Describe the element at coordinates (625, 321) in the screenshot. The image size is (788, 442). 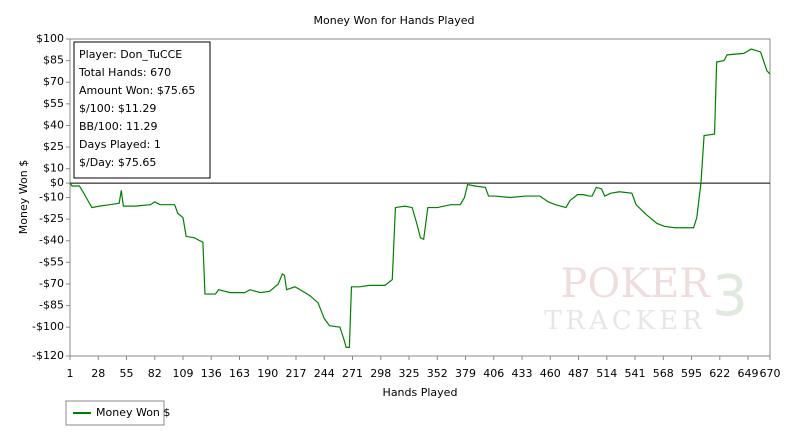
I see `watermark-text: TRACKER` at that location.